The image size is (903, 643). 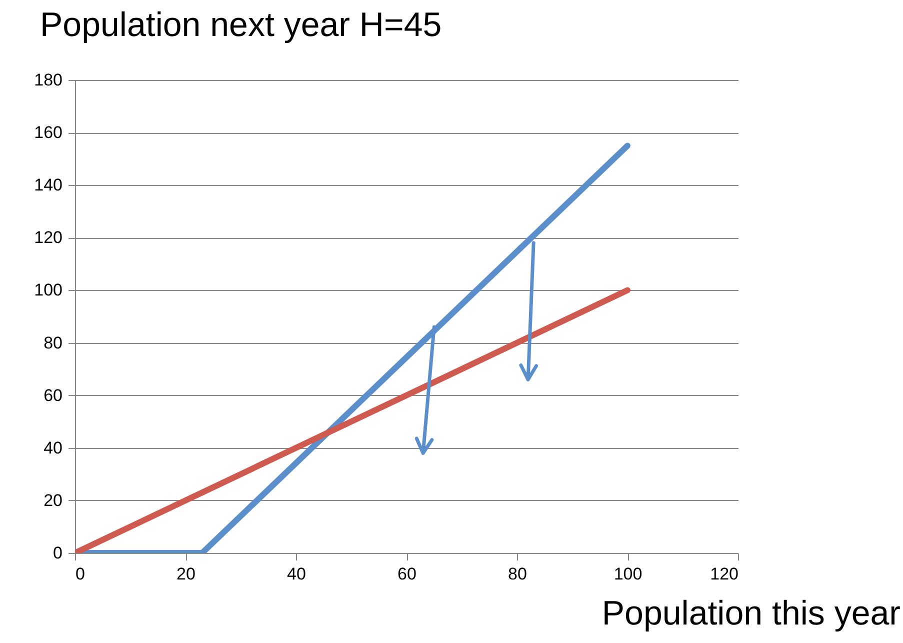 I want to click on x-tick-label: 100, so click(x=628, y=574).